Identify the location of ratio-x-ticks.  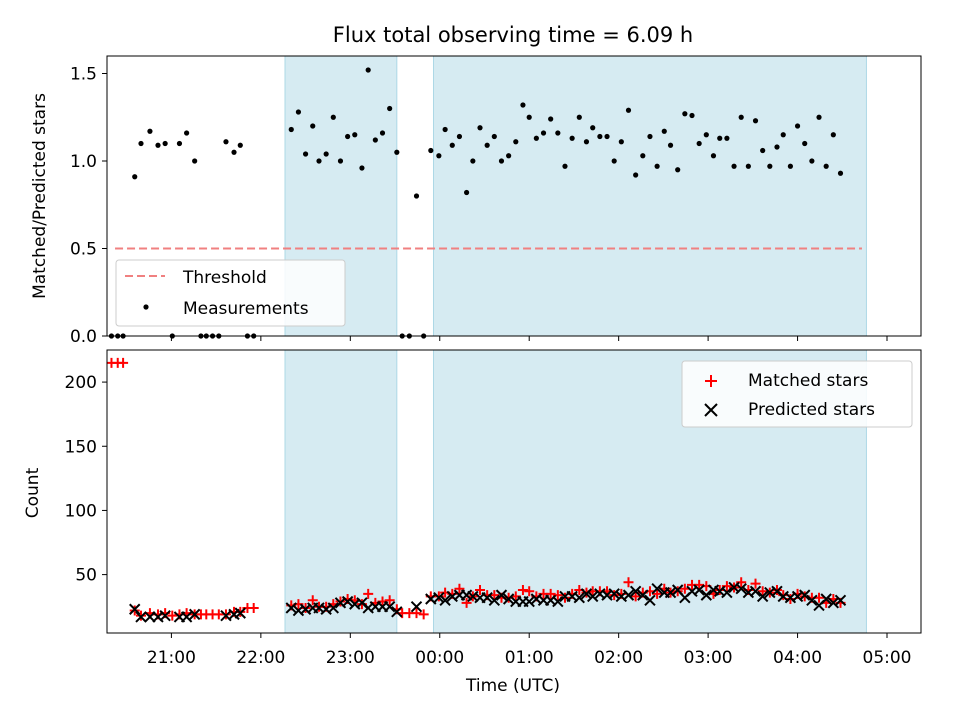
(529, 338).